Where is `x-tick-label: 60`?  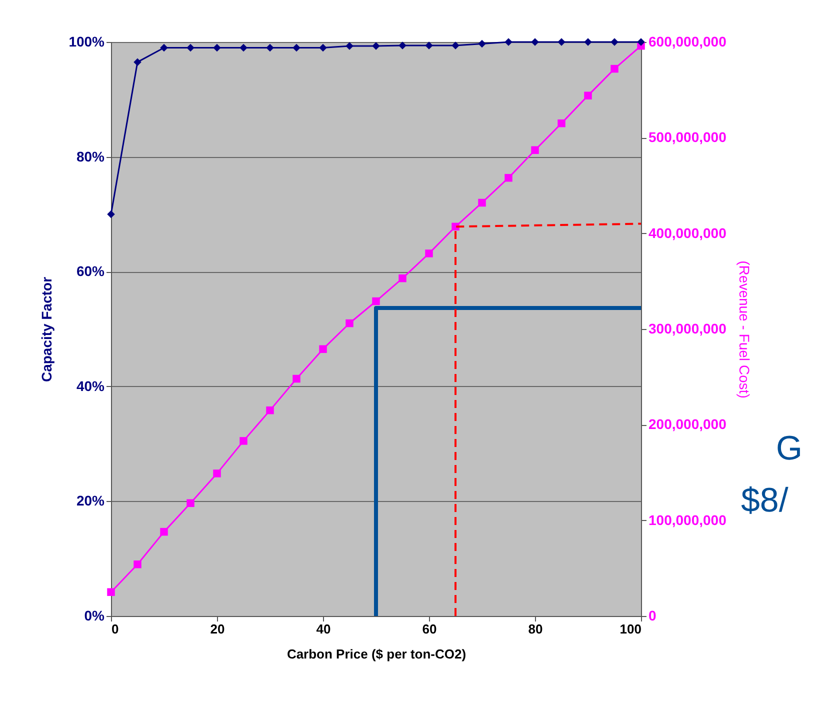
x-tick-label: 60 is located at coordinates (429, 629).